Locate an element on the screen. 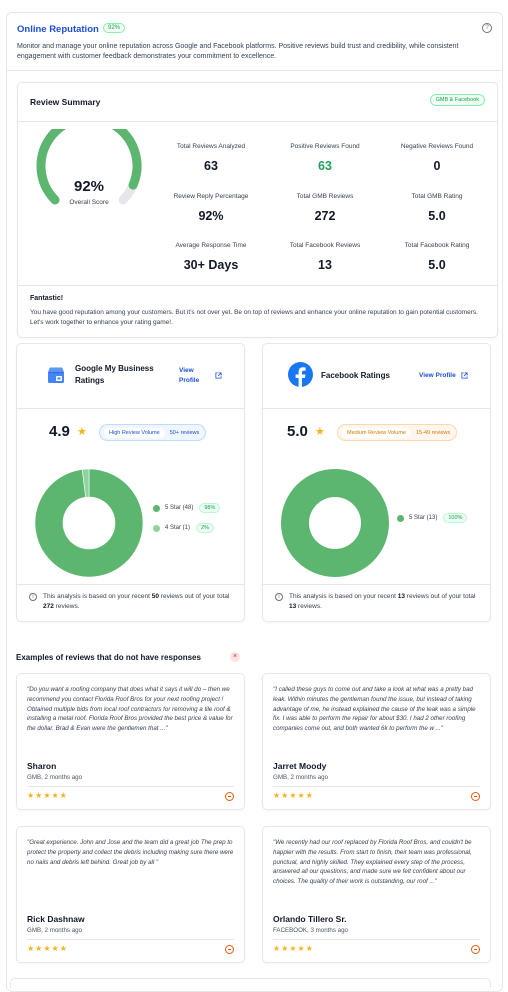  note-total: 272 is located at coordinates (48, 606).